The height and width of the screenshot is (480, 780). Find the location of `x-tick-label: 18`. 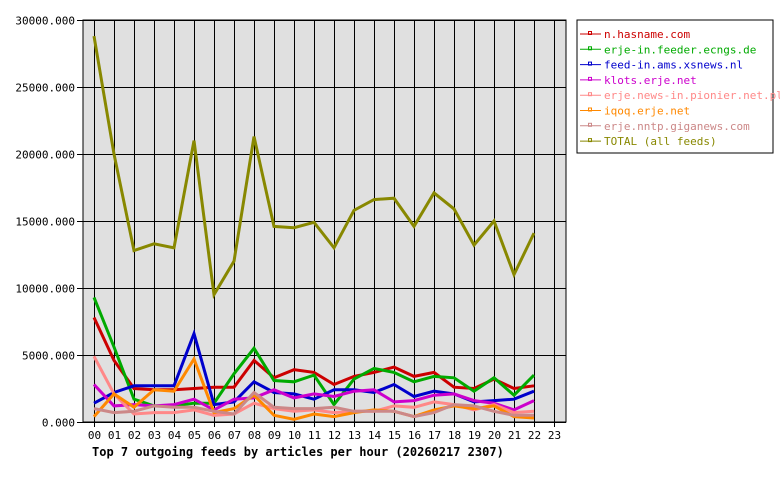

x-tick-label: 18 is located at coordinates (454, 435).